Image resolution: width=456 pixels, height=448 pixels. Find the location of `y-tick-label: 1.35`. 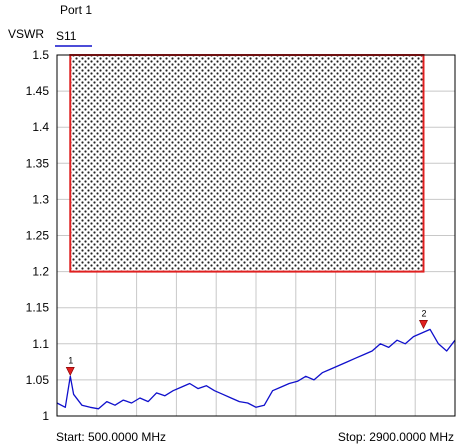

y-tick-label: 1.35 is located at coordinates (38, 163).